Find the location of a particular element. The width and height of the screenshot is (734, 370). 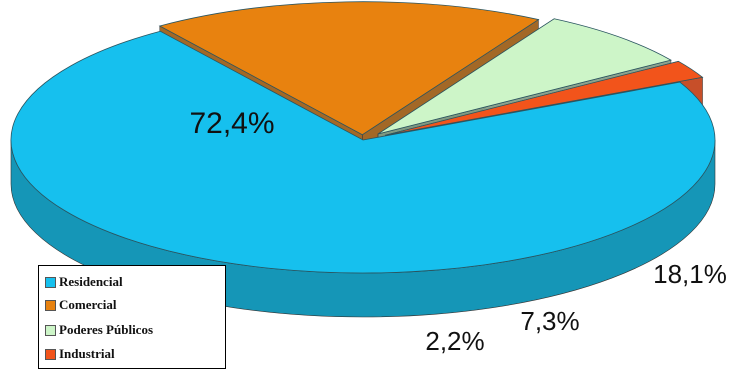

legend-label-poderes-publicos: Poderes Públicos is located at coordinates (106, 329).